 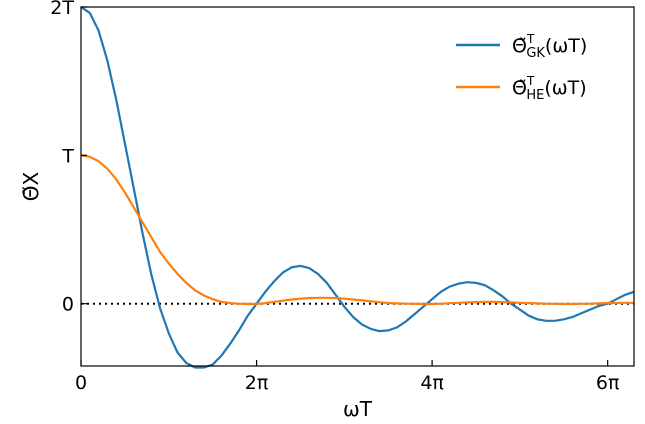 What do you see at coordinates (257, 383) in the screenshot?
I see `x-tick-label: 2π` at bounding box center [257, 383].